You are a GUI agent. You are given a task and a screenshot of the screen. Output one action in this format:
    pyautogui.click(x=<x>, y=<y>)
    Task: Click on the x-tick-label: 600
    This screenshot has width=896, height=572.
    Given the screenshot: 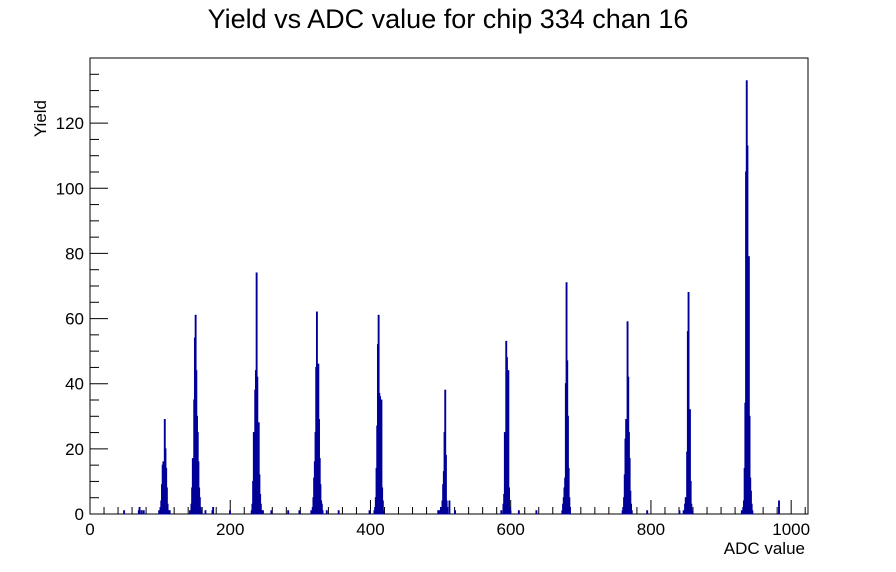 What is the action you would take?
    pyautogui.click(x=511, y=529)
    